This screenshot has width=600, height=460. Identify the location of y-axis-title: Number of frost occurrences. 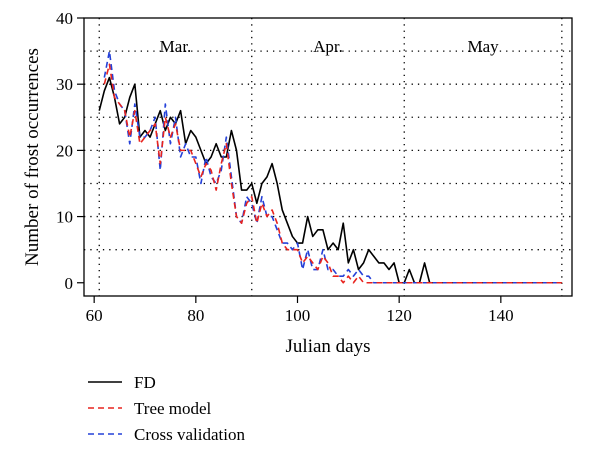
(32, 157).